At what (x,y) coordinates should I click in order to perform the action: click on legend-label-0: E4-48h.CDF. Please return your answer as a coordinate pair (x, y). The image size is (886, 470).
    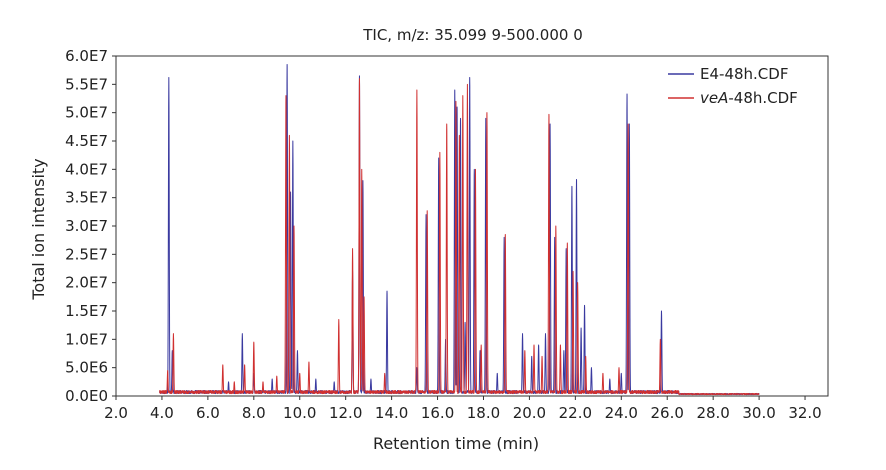
    Looking at the image, I should click on (744, 74).